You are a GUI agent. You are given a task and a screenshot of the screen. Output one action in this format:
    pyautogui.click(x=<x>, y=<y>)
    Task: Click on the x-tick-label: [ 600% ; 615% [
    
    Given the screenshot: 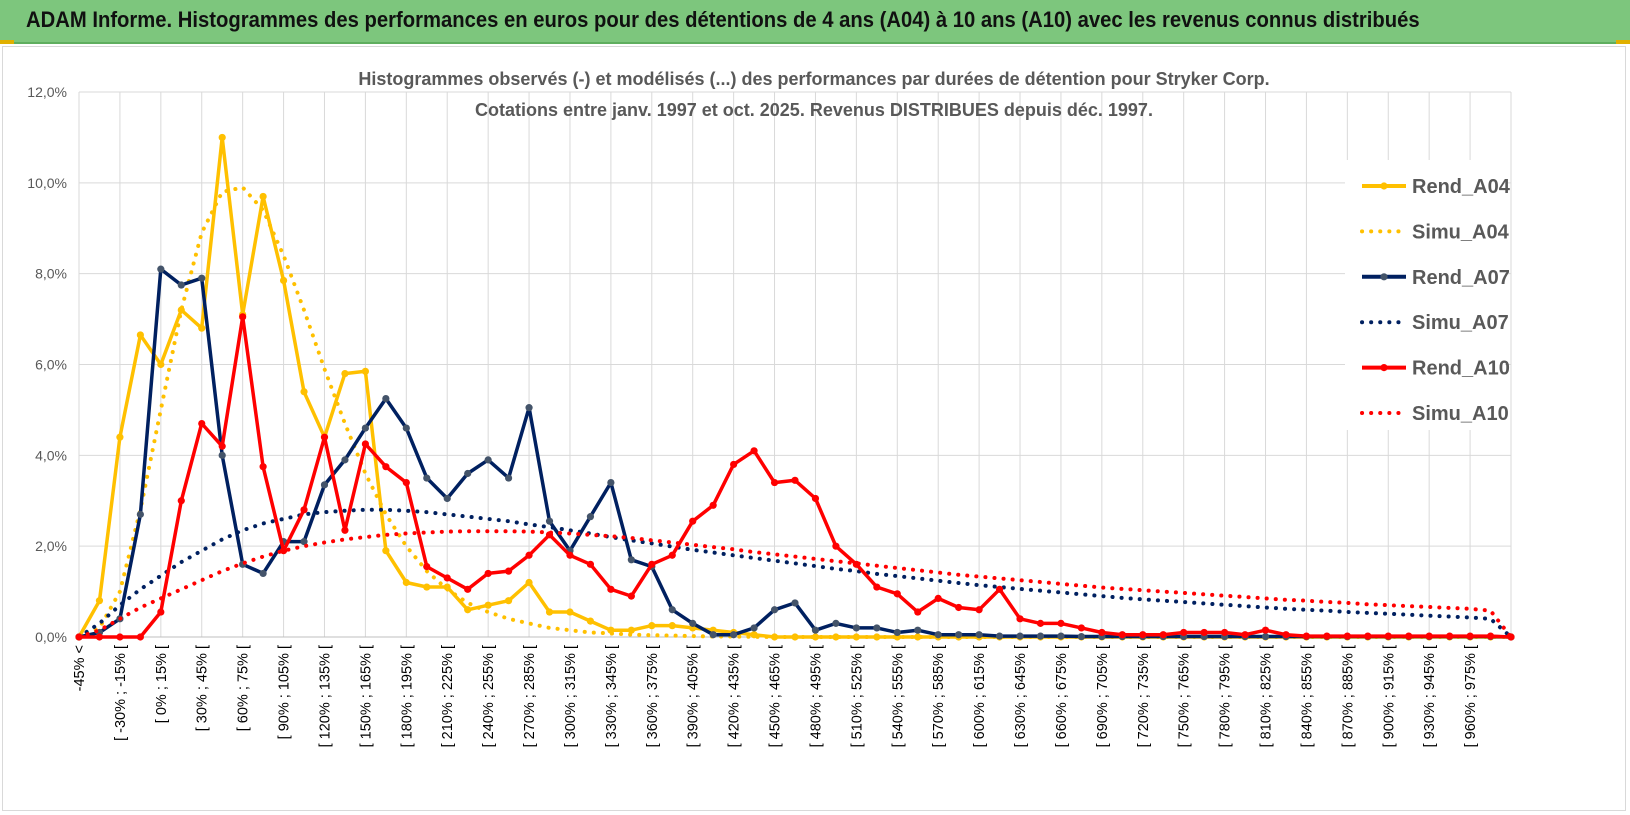 What is the action you would take?
    pyautogui.click(x=980, y=696)
    